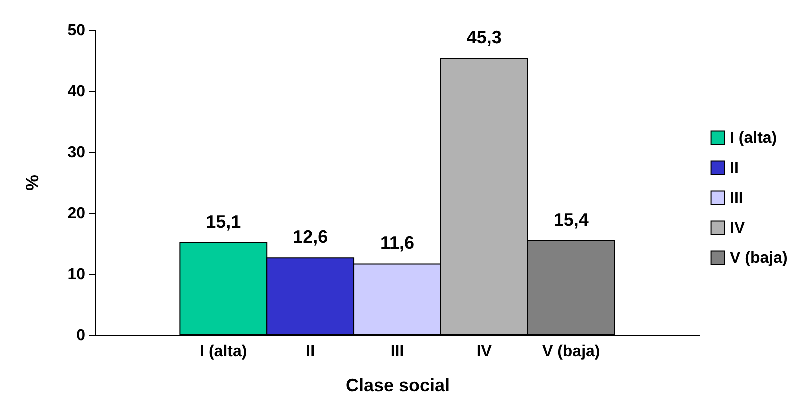  Describe the element at coordinates (398, 386) in the screenshot. I see `x-axis-title: Clase social` at that location.